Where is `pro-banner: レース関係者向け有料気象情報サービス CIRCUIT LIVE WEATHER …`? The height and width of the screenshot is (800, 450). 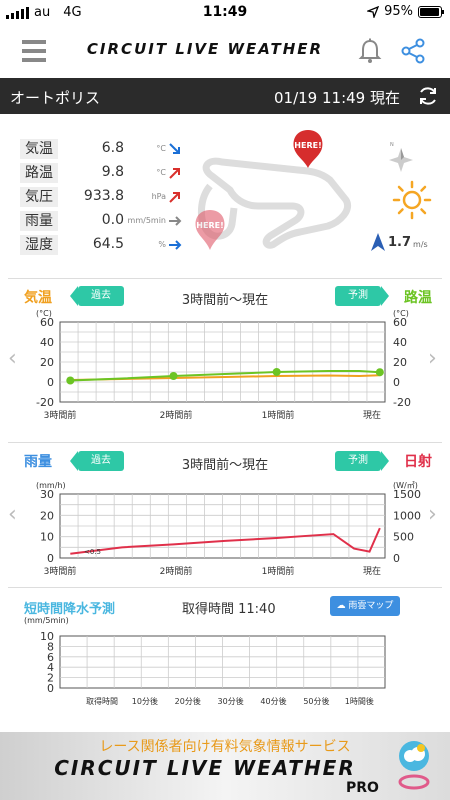
pro-banner: レース関係者向け有料気象情報サービス CIRCUIT LIVE WEATHER … is located at coordinates (225, 766).